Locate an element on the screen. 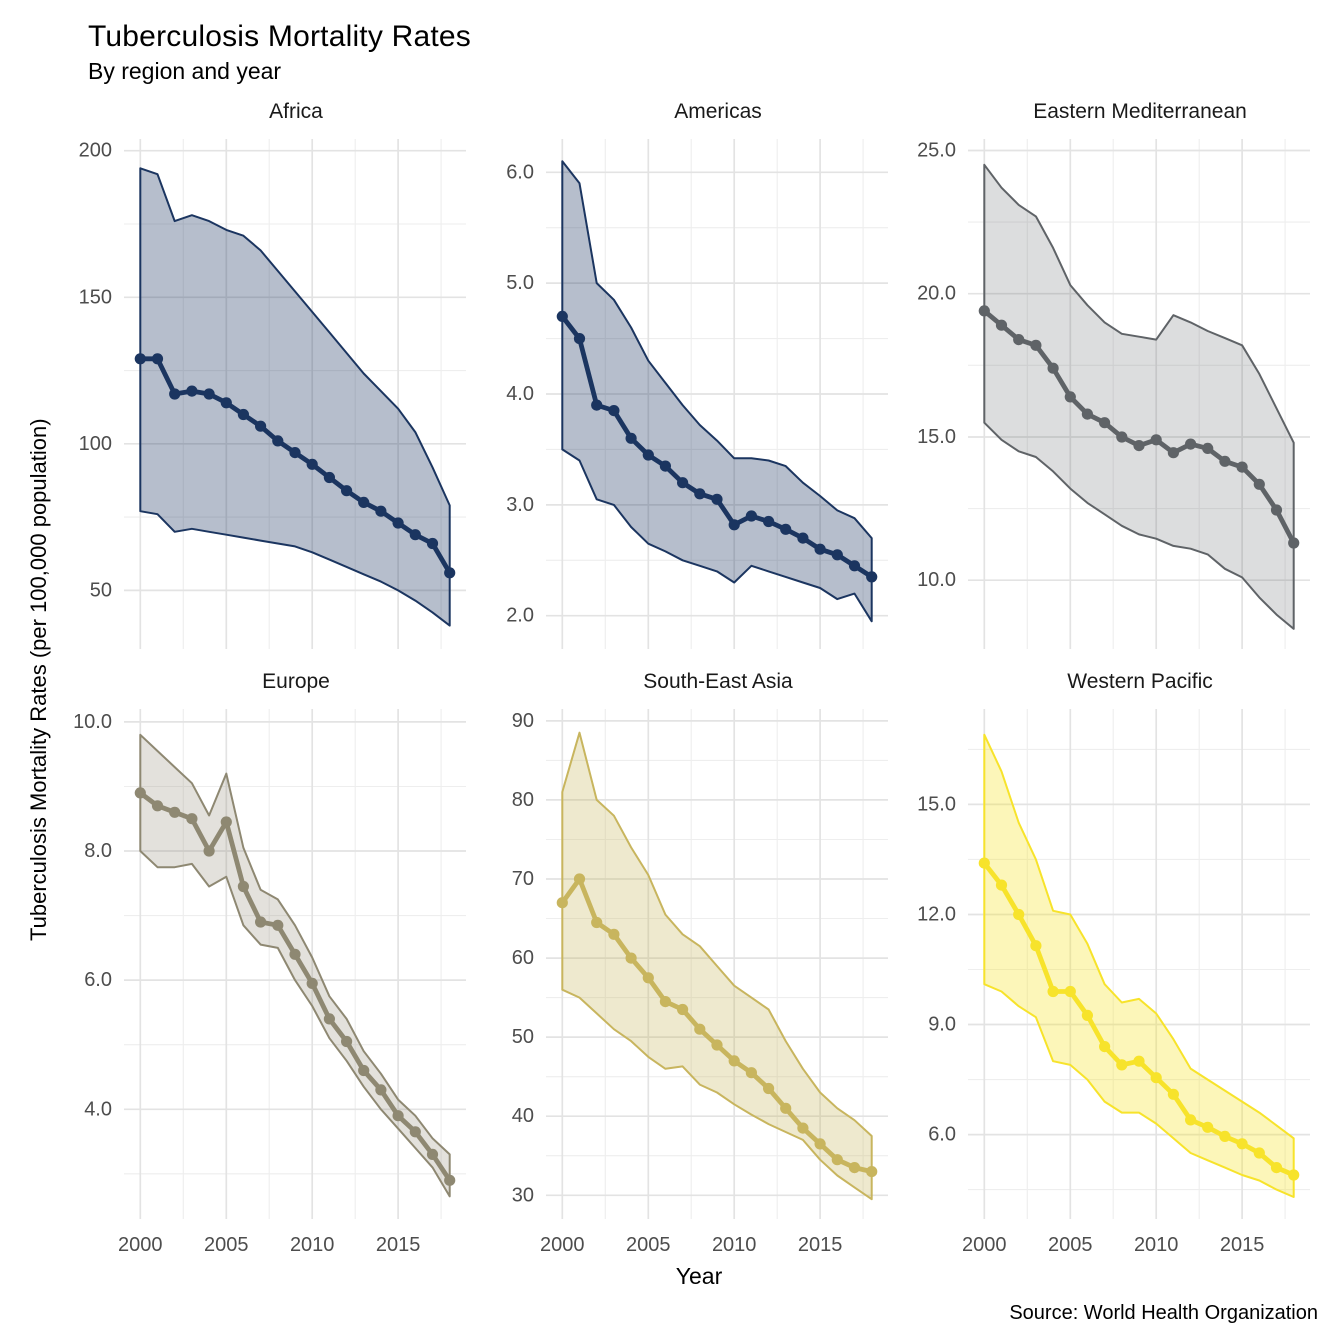  y-tick-label: 60 is located at coordinates (523, 958).